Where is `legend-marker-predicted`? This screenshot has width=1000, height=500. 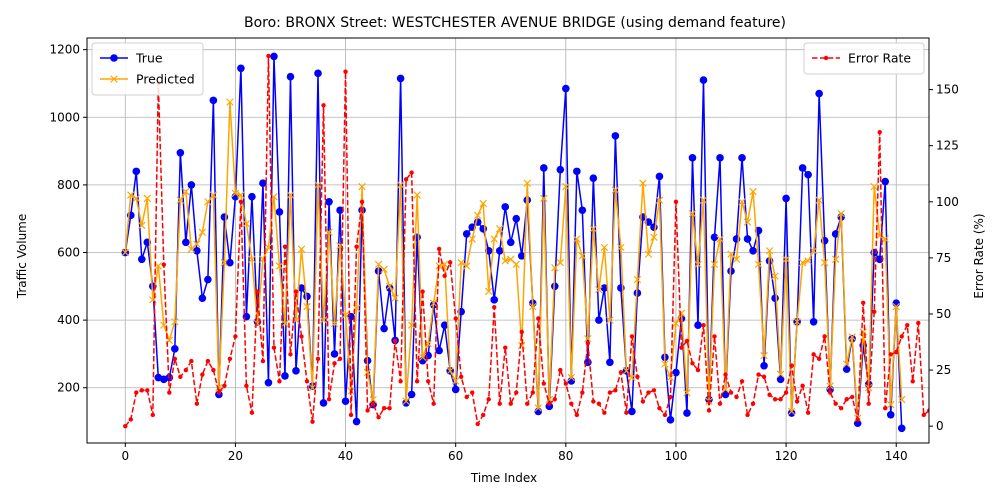
legend-marker-predicted is located at coordinates (114, 79).